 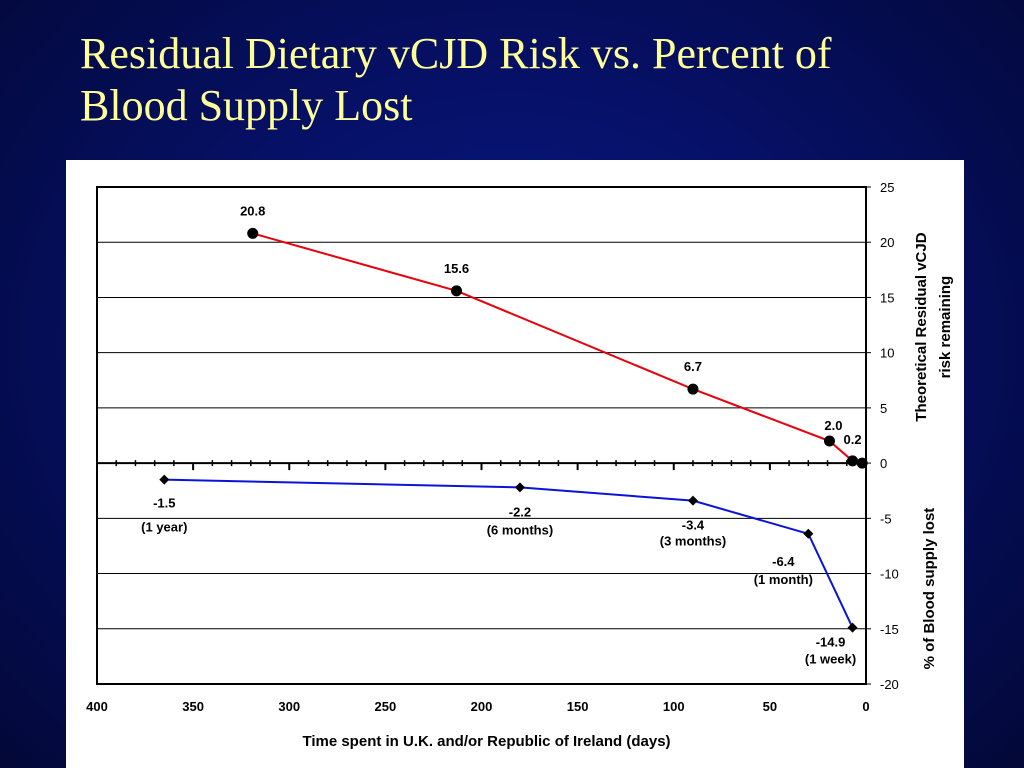 I want to click on y-axis-label-upper-line-1: Theoretical Residual vCJD, so click(x=921, y=326).